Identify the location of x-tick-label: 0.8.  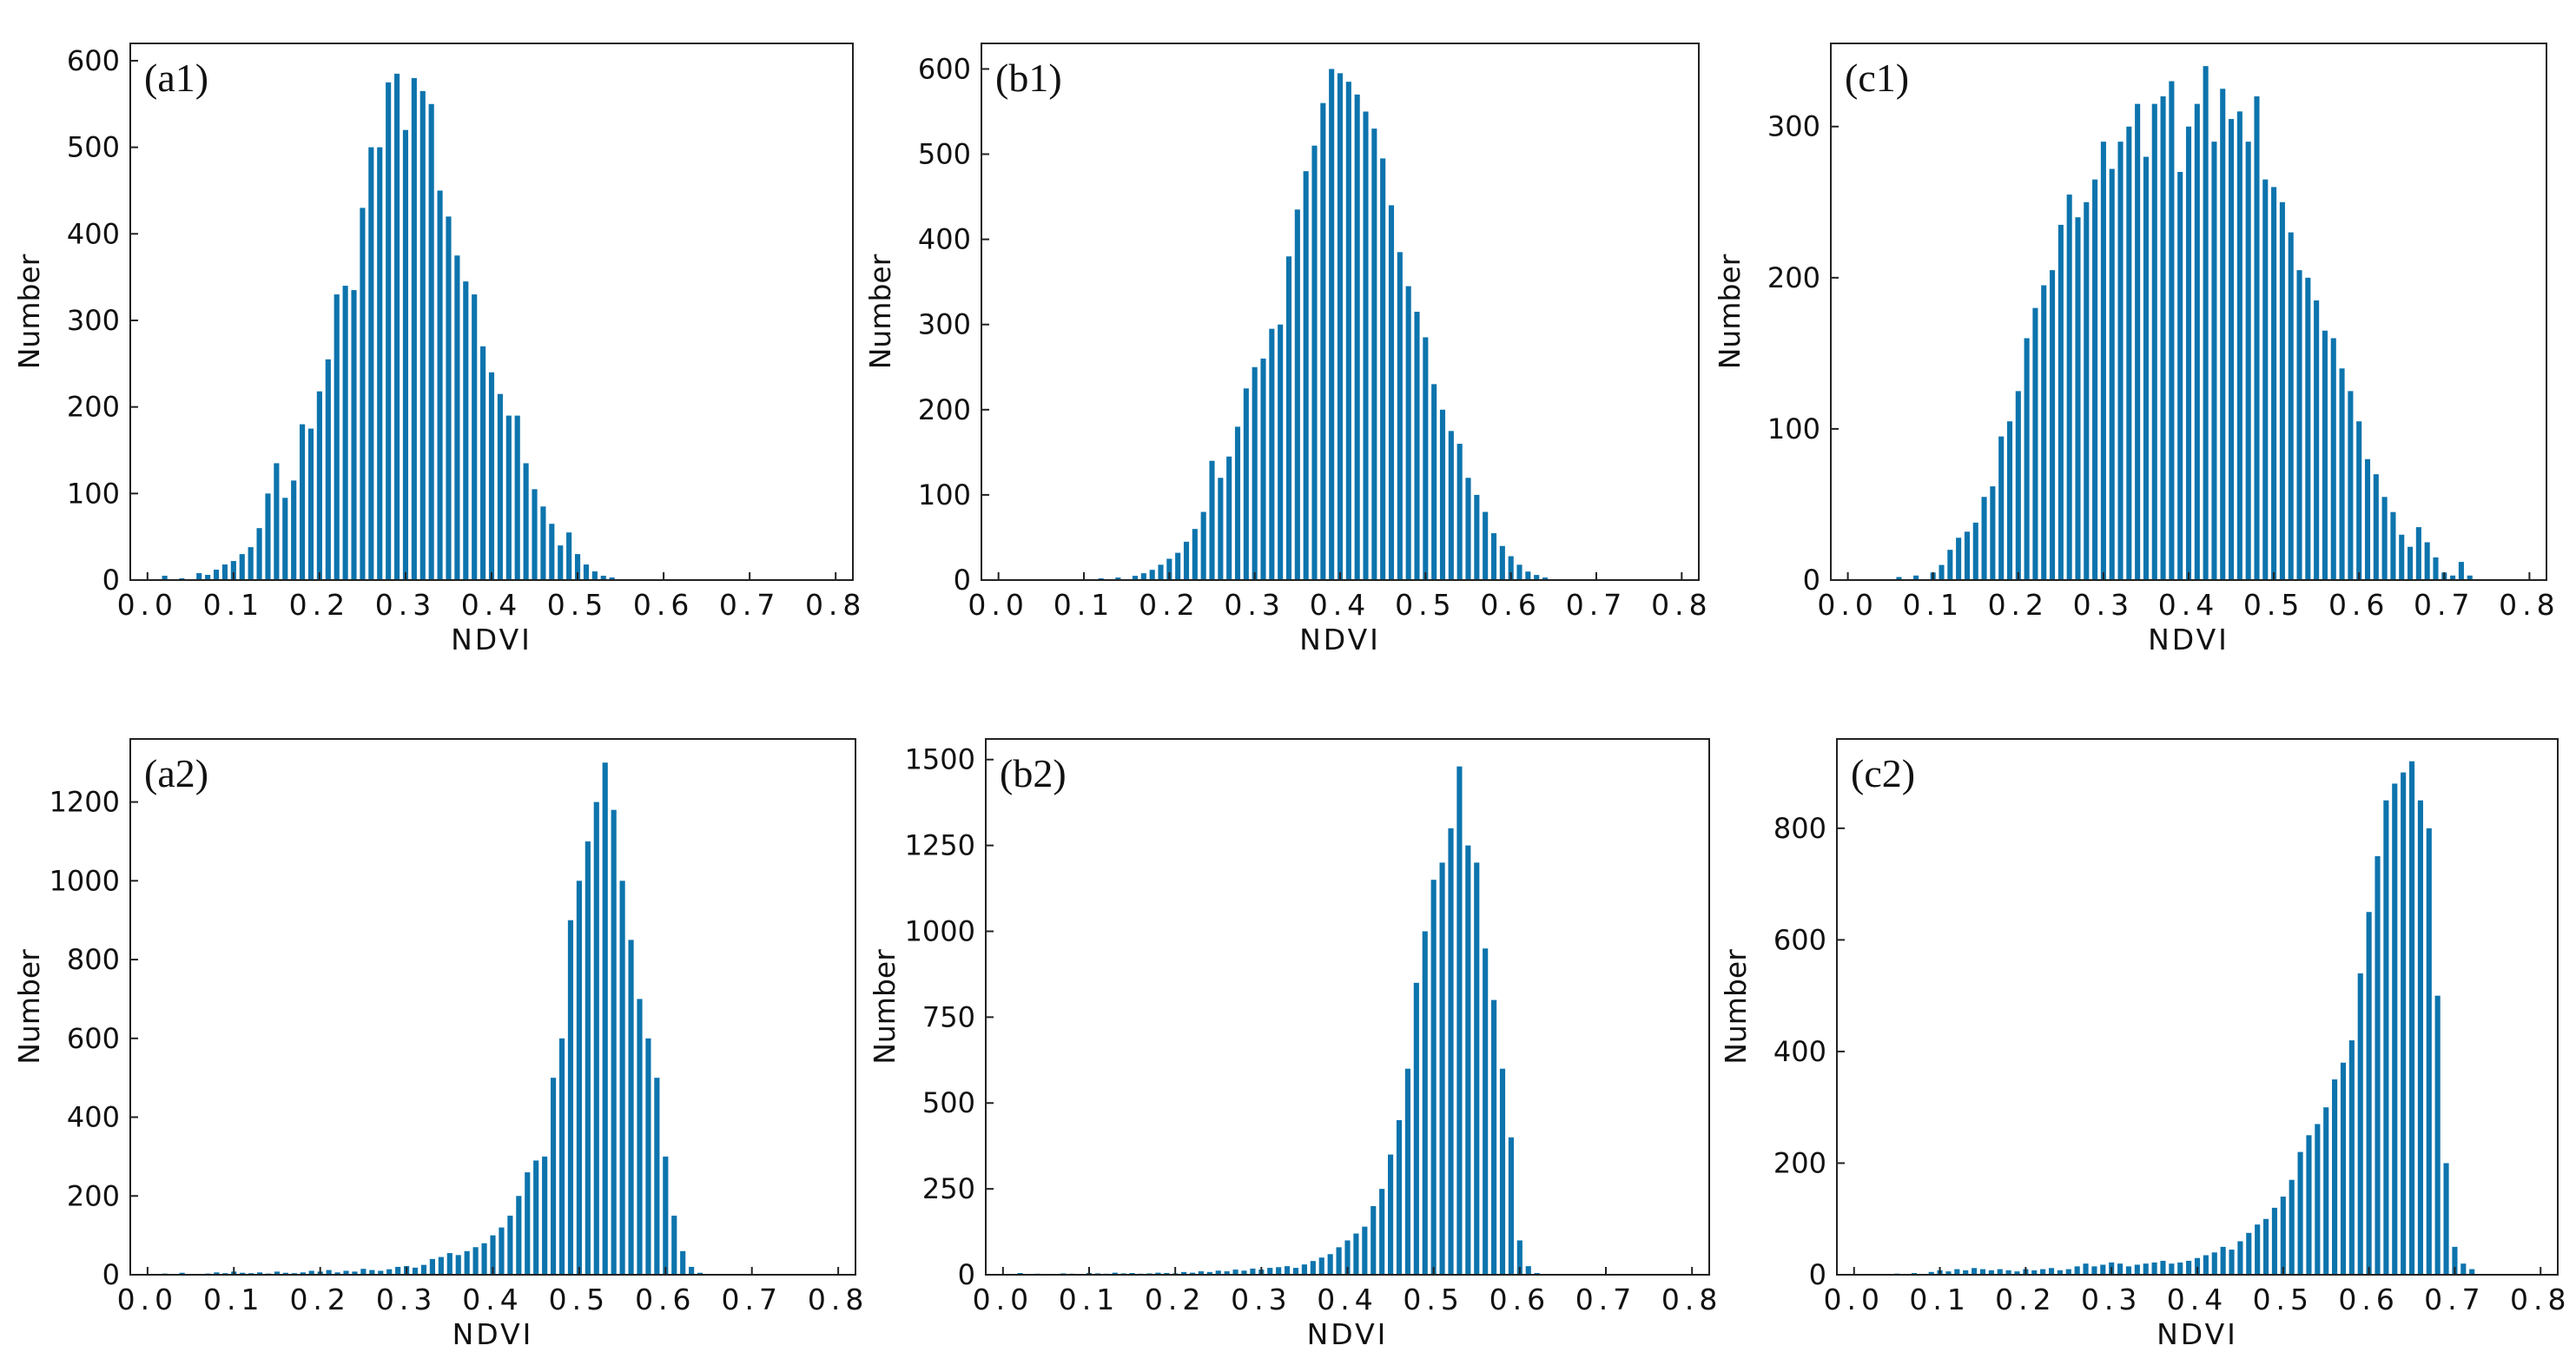
(839, 1299).